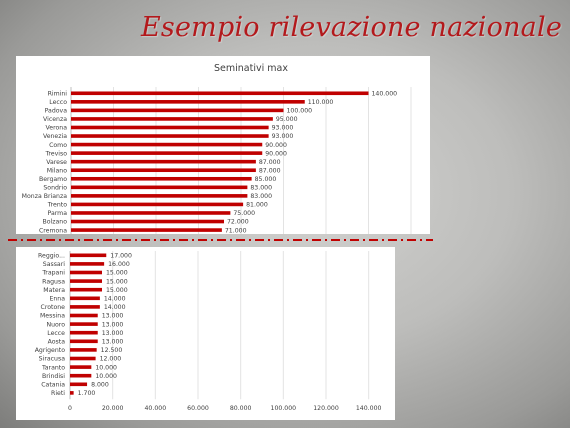  I want to click on dash-dot-divider, so click(220, 240).